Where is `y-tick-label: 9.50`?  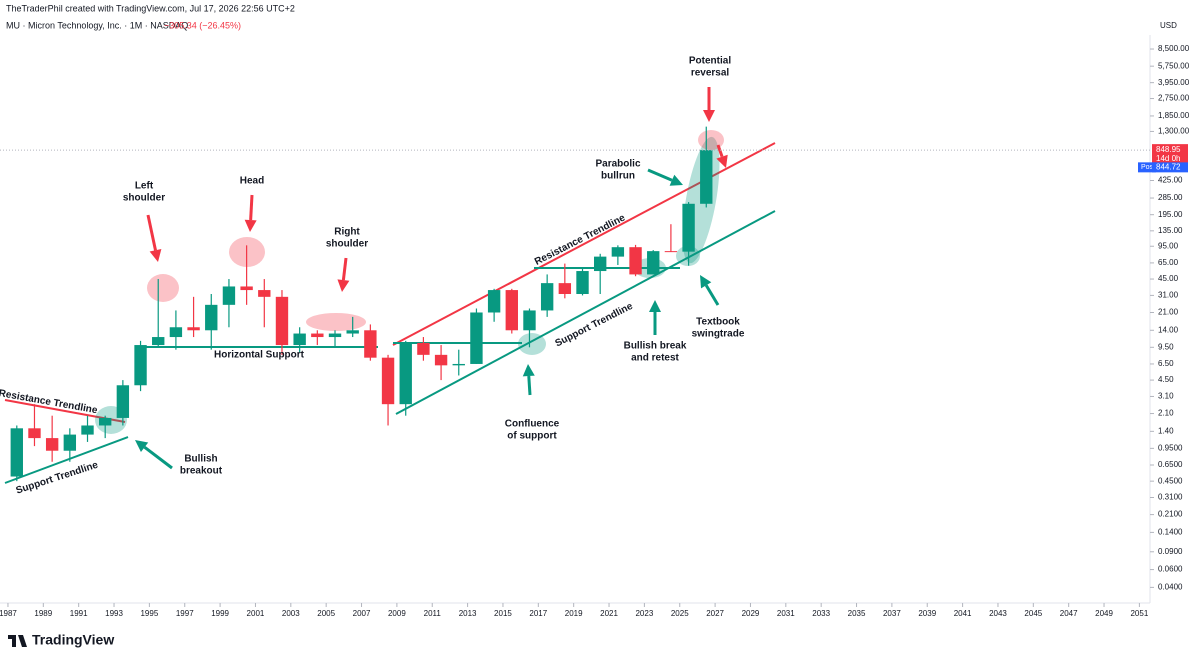
y-tick-label: 9.50 is located at coordinates (1166, 346).